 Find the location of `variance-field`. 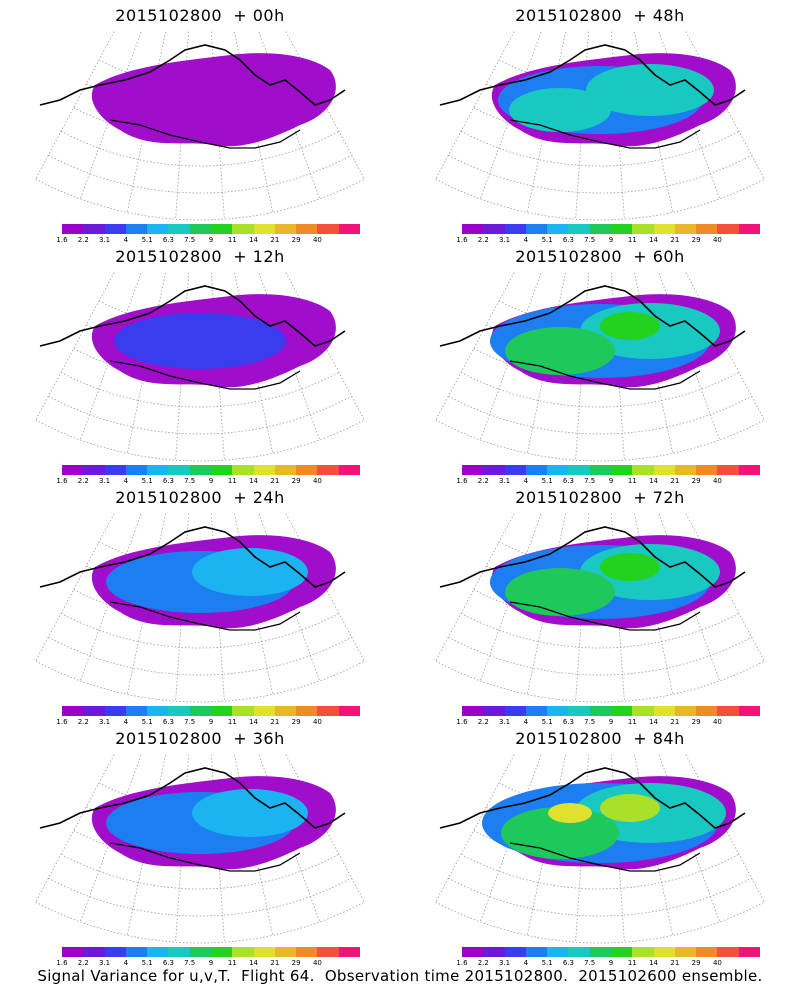

variance-field is located at coordinates (609, 823).